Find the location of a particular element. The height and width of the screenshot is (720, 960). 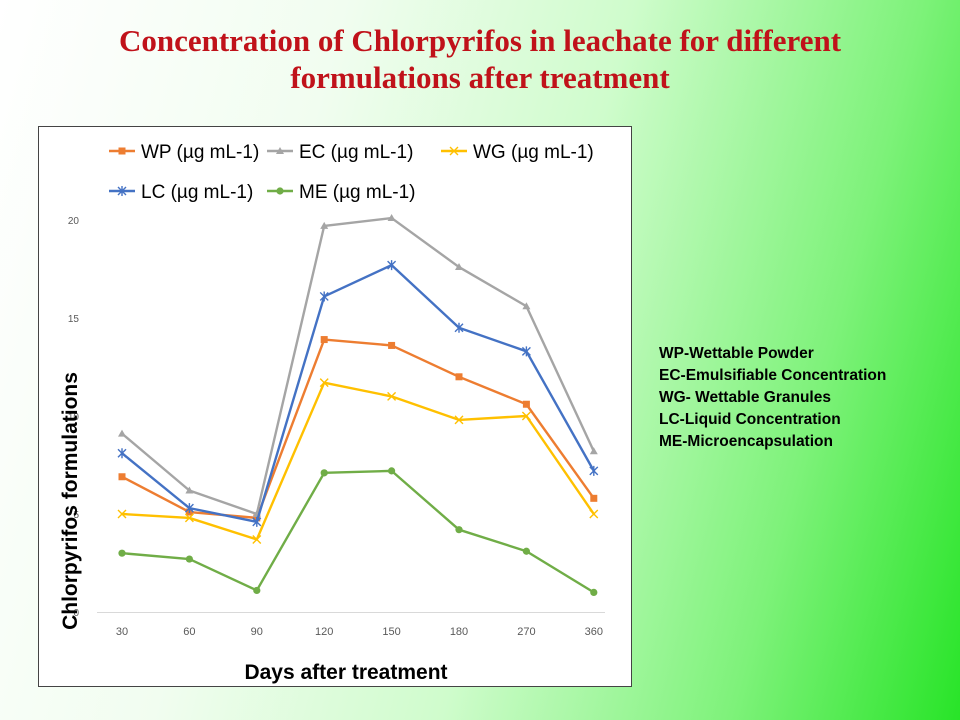

x-tick-label: 90 is located at coordinates (257, 632).